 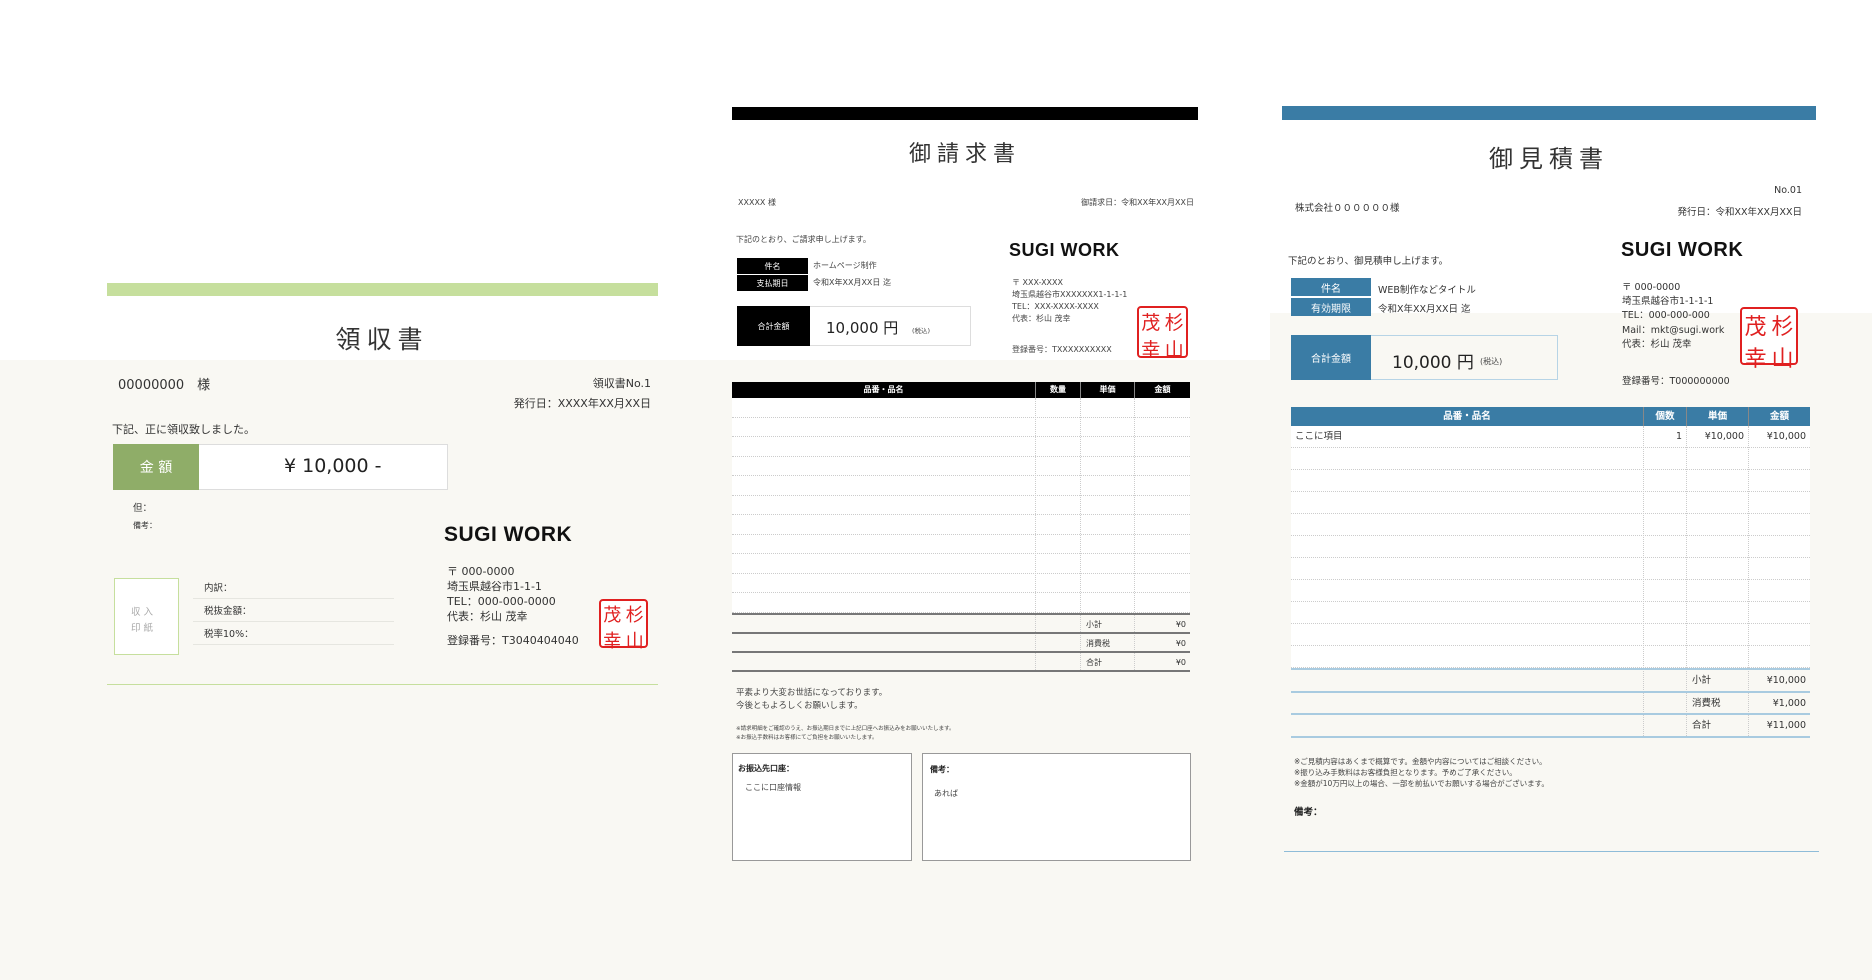 What do you see at coordinates (773, 326) in the screenshot?
I see `invoice-total-label: 合計金額` at bounding box center [773, 326].